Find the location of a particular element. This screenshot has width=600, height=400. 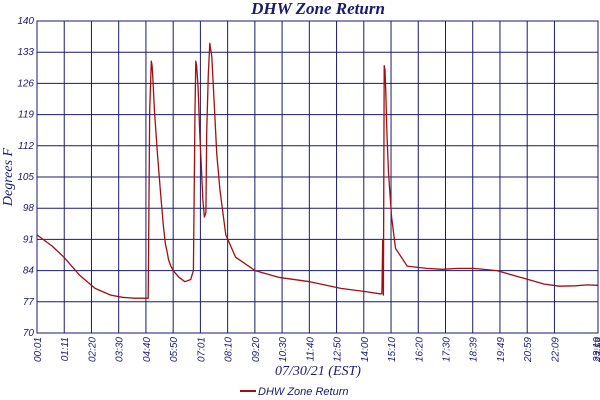

y-tick-label: 105 is located at coordinates (25, 177).